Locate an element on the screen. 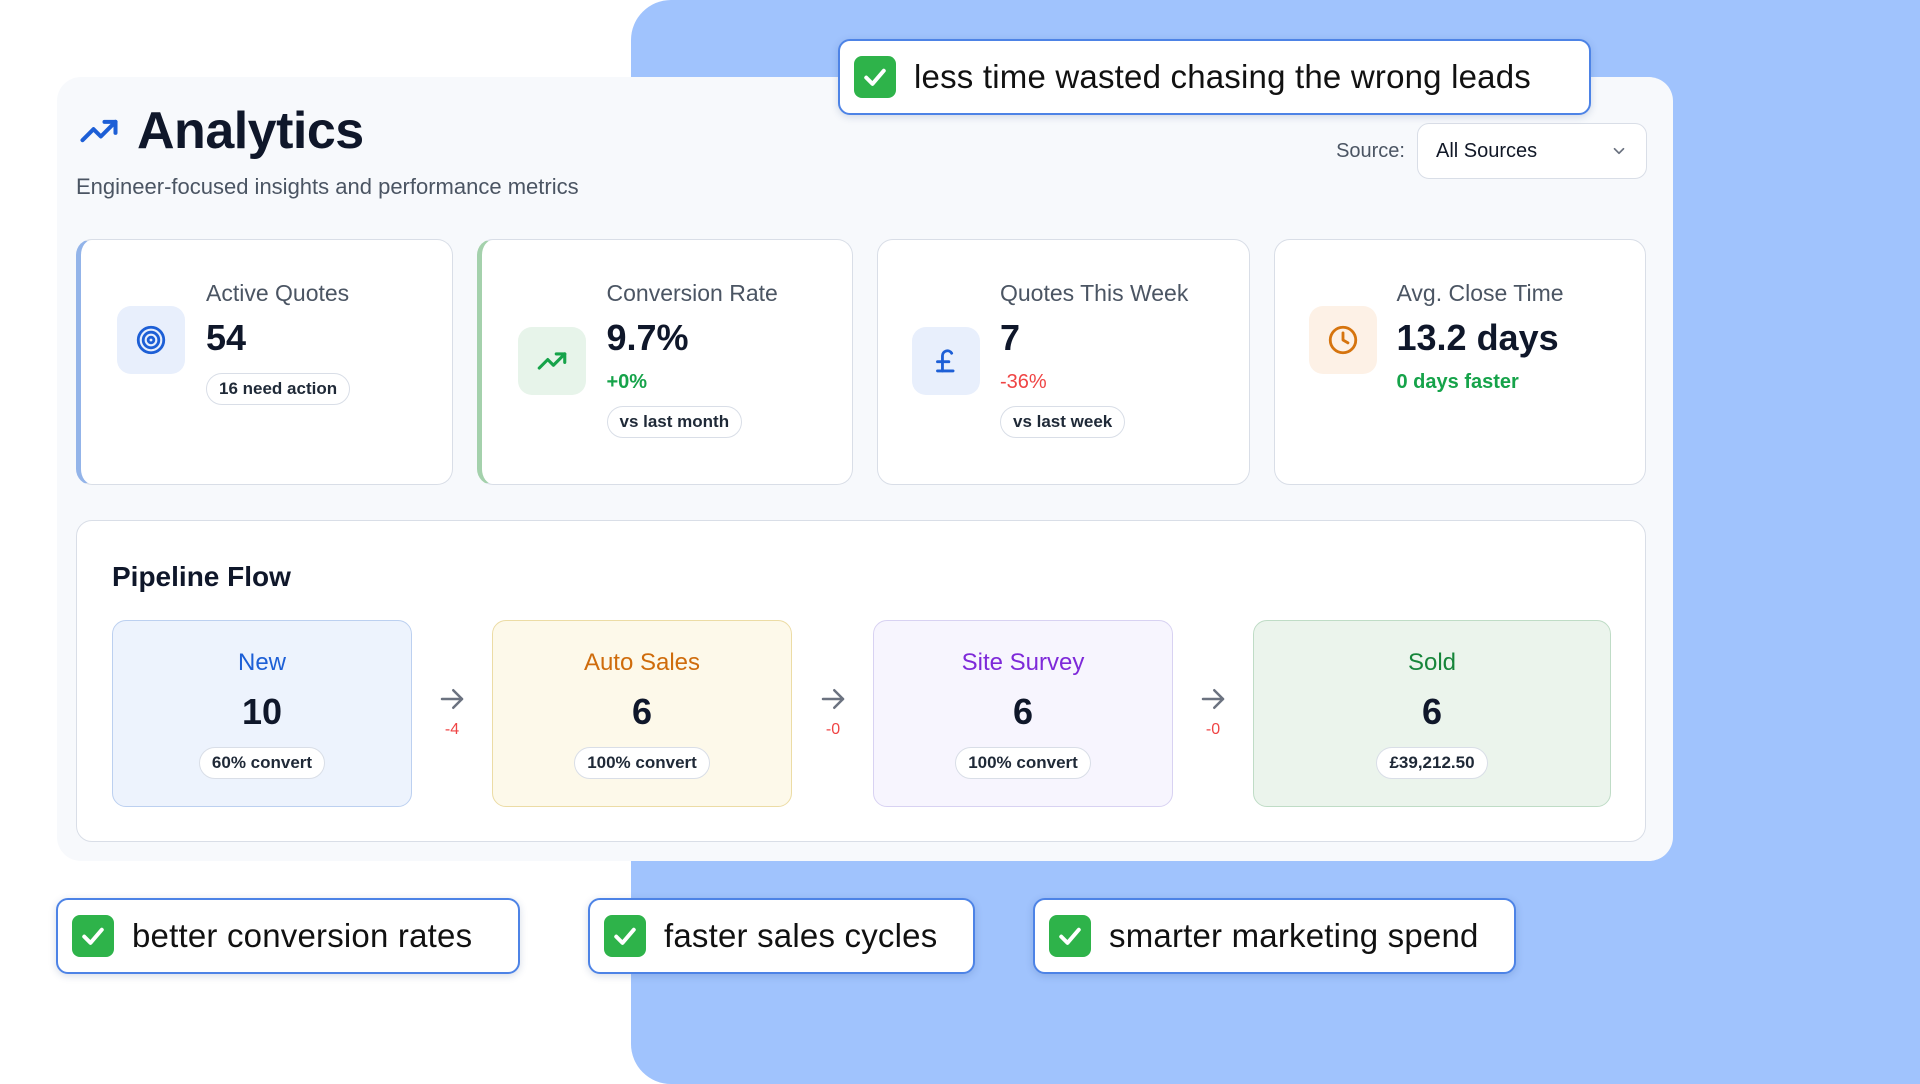 The width and height of the screenshot is (1920, 1084). chevron-down-icon is located at coordinates (1619, 151).